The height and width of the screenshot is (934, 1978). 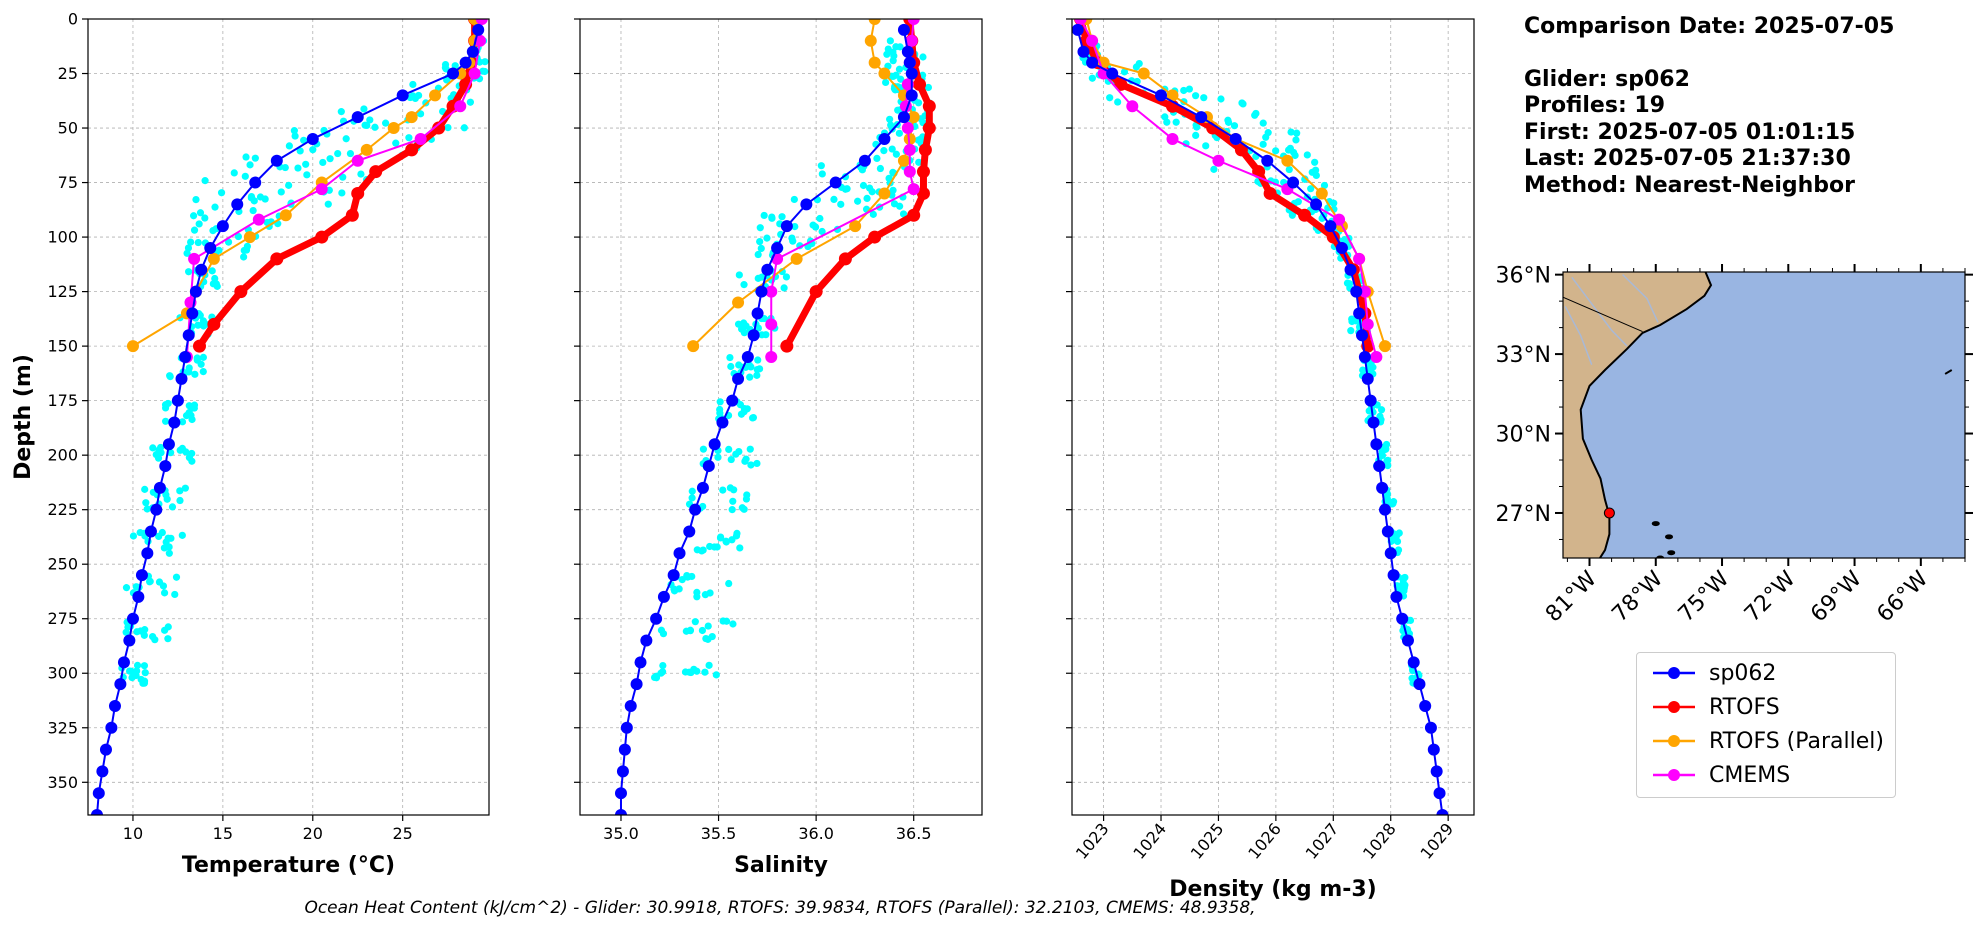 What do you see at coordinates (1770, 596) in the screenshot?
I see `lon-tick-label: 72°W` at bounding box center [1770, 596].